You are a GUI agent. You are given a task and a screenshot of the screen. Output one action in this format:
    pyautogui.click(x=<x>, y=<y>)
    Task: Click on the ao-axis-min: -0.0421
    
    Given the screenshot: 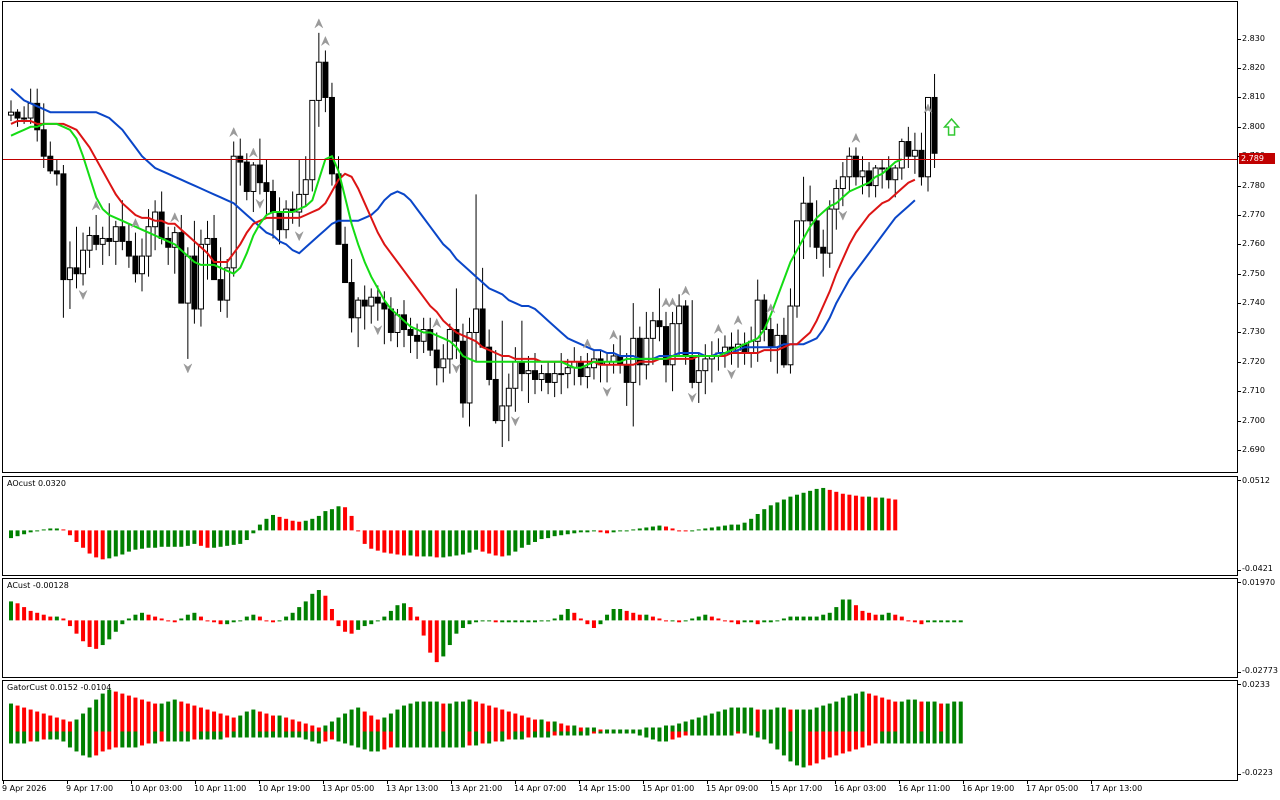 What is the action you would take?
    pyautogui.click(x=1257, y=568)
    